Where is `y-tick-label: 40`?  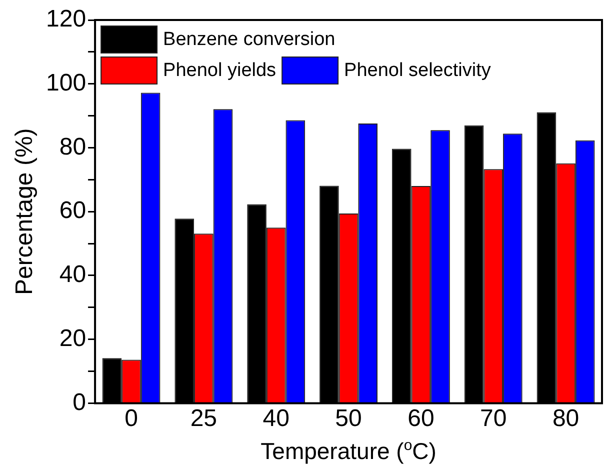
y-tick-label: 40 is located at coordinates (72, 274).